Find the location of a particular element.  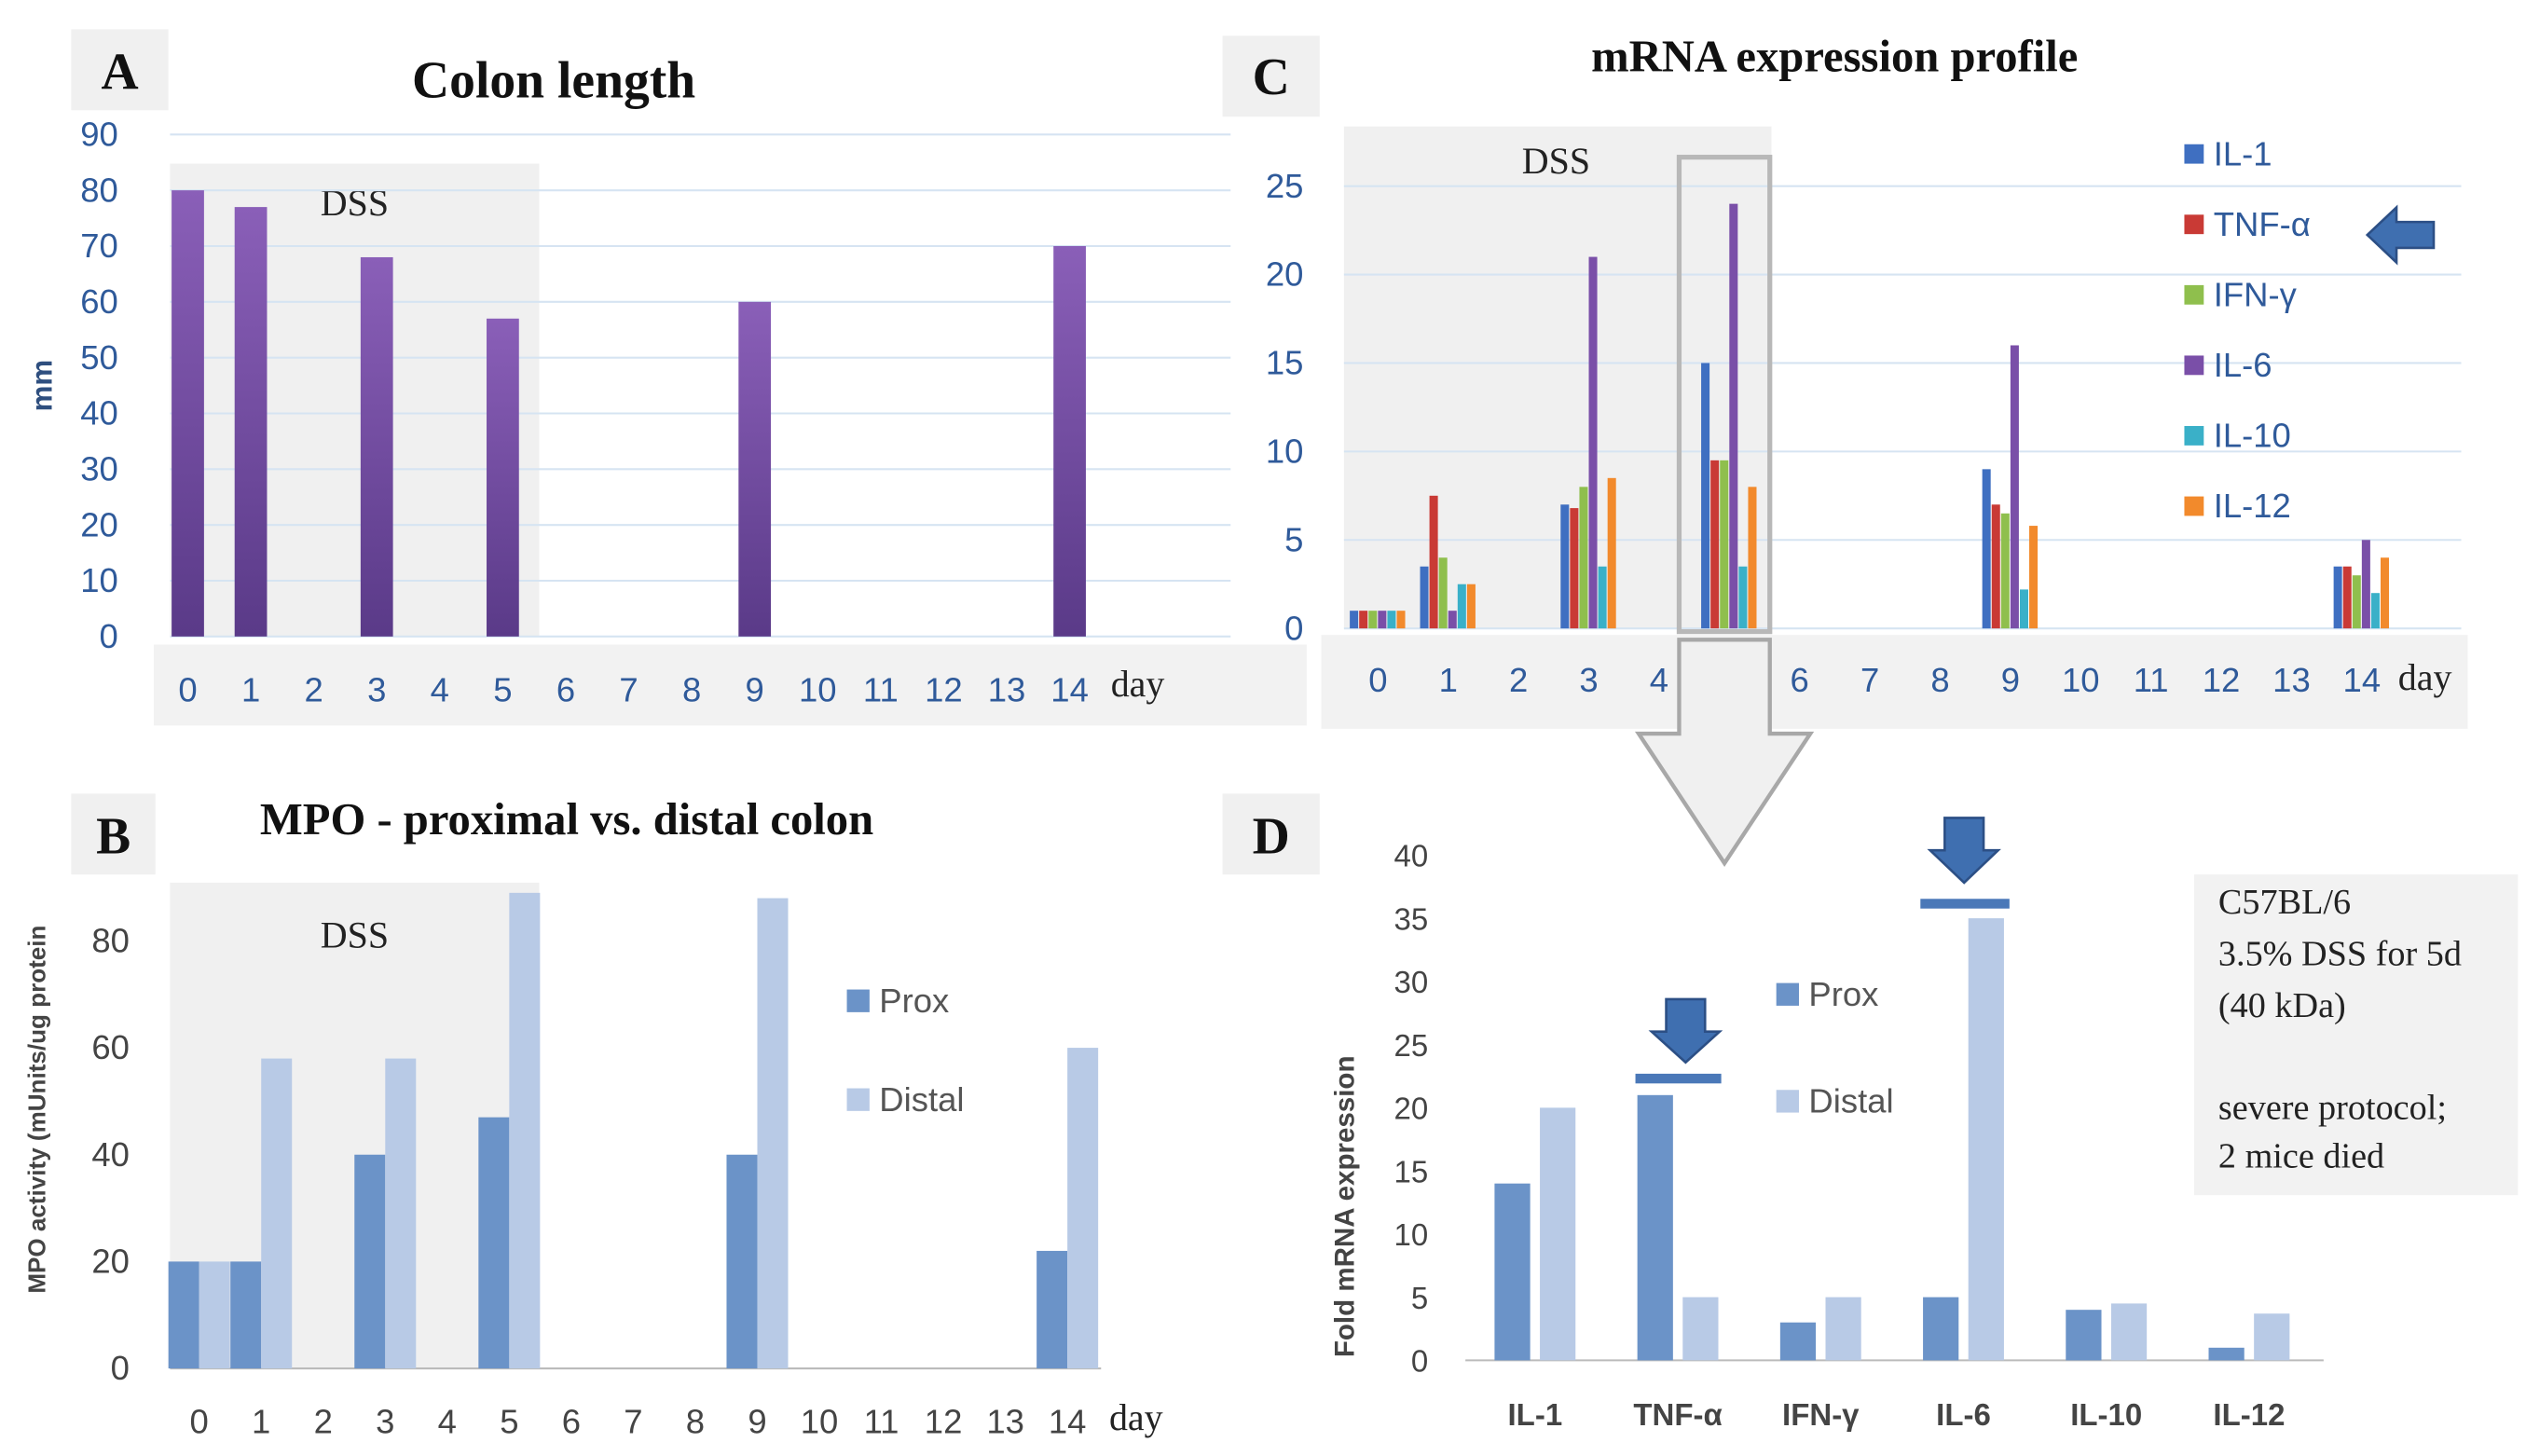

panel-c-legend: IL-1 TNF-α IFN-γ IL-6 IL-10 IL-12 is located at coordinates (2248, 329).